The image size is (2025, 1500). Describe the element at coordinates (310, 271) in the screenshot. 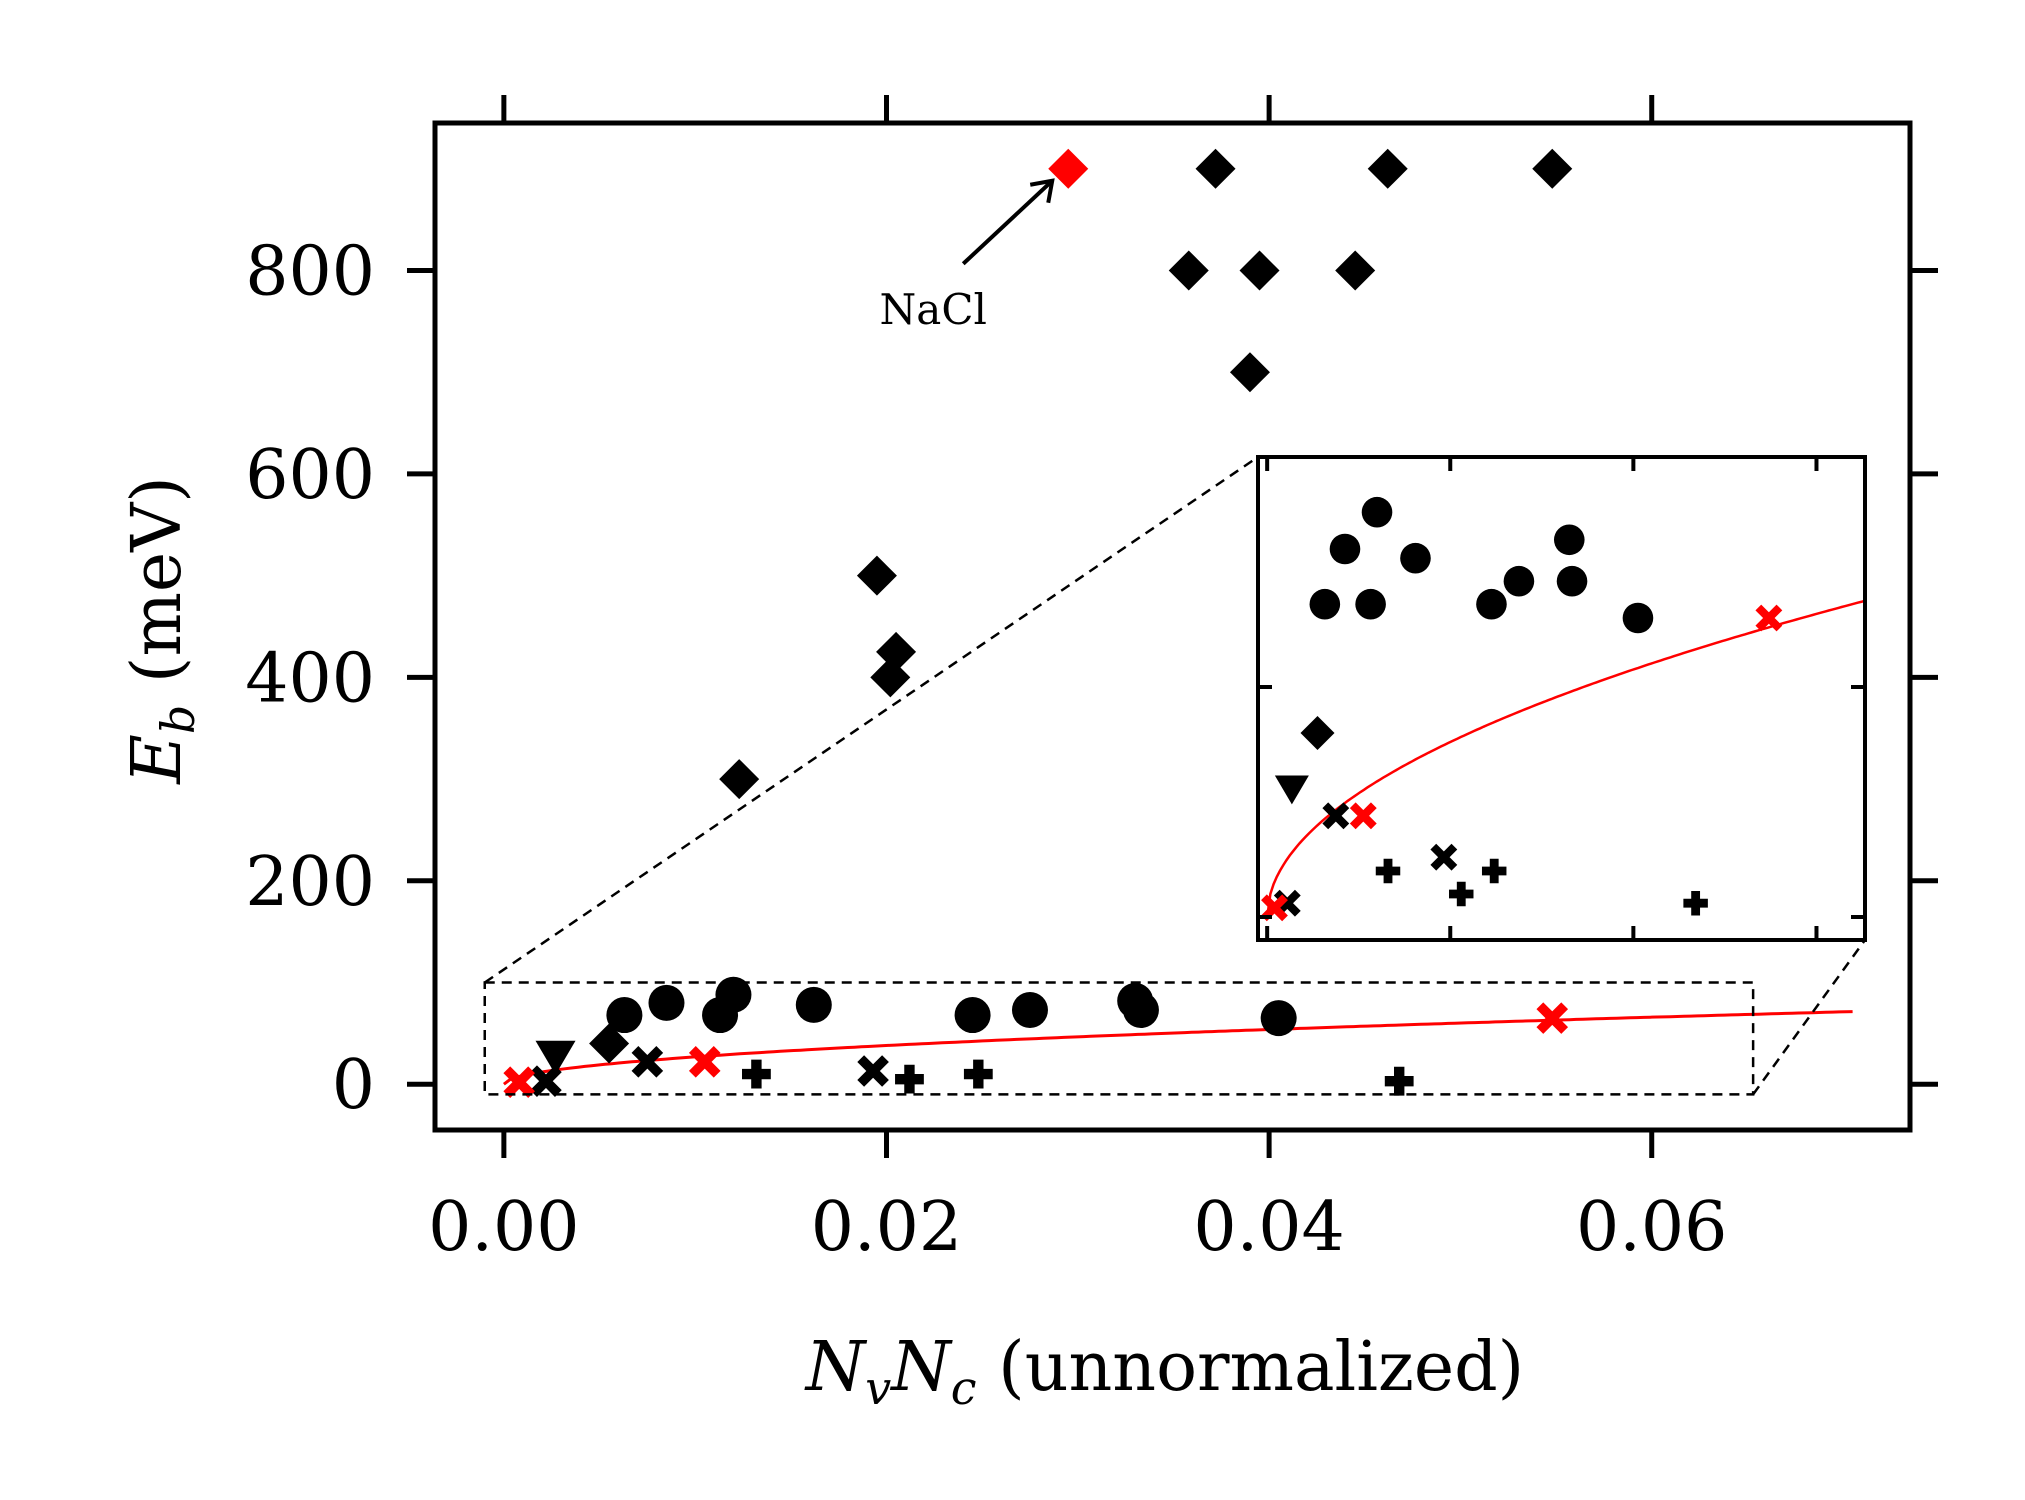

I see `y-tick-label: 800` at that location.